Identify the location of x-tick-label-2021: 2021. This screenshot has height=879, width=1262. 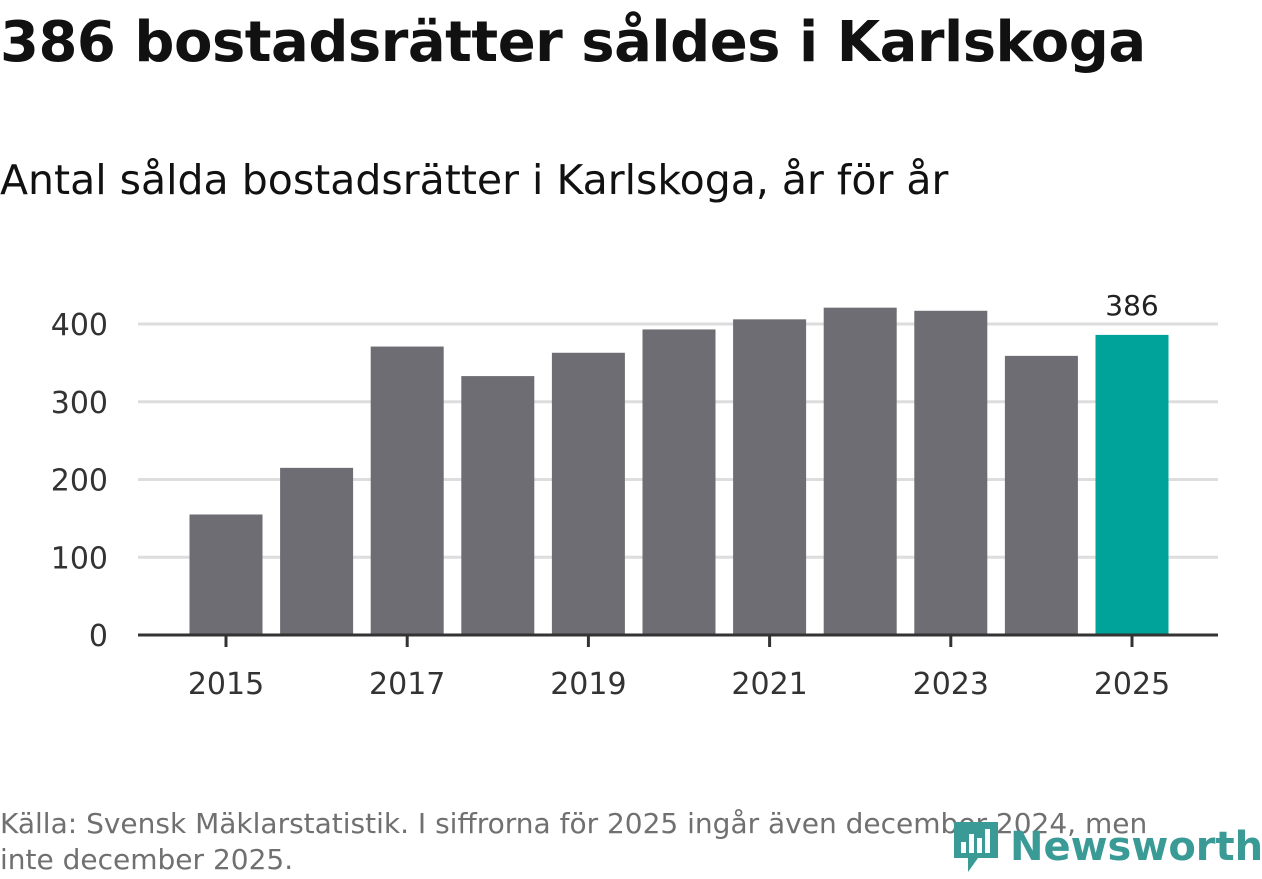
(769, 684).